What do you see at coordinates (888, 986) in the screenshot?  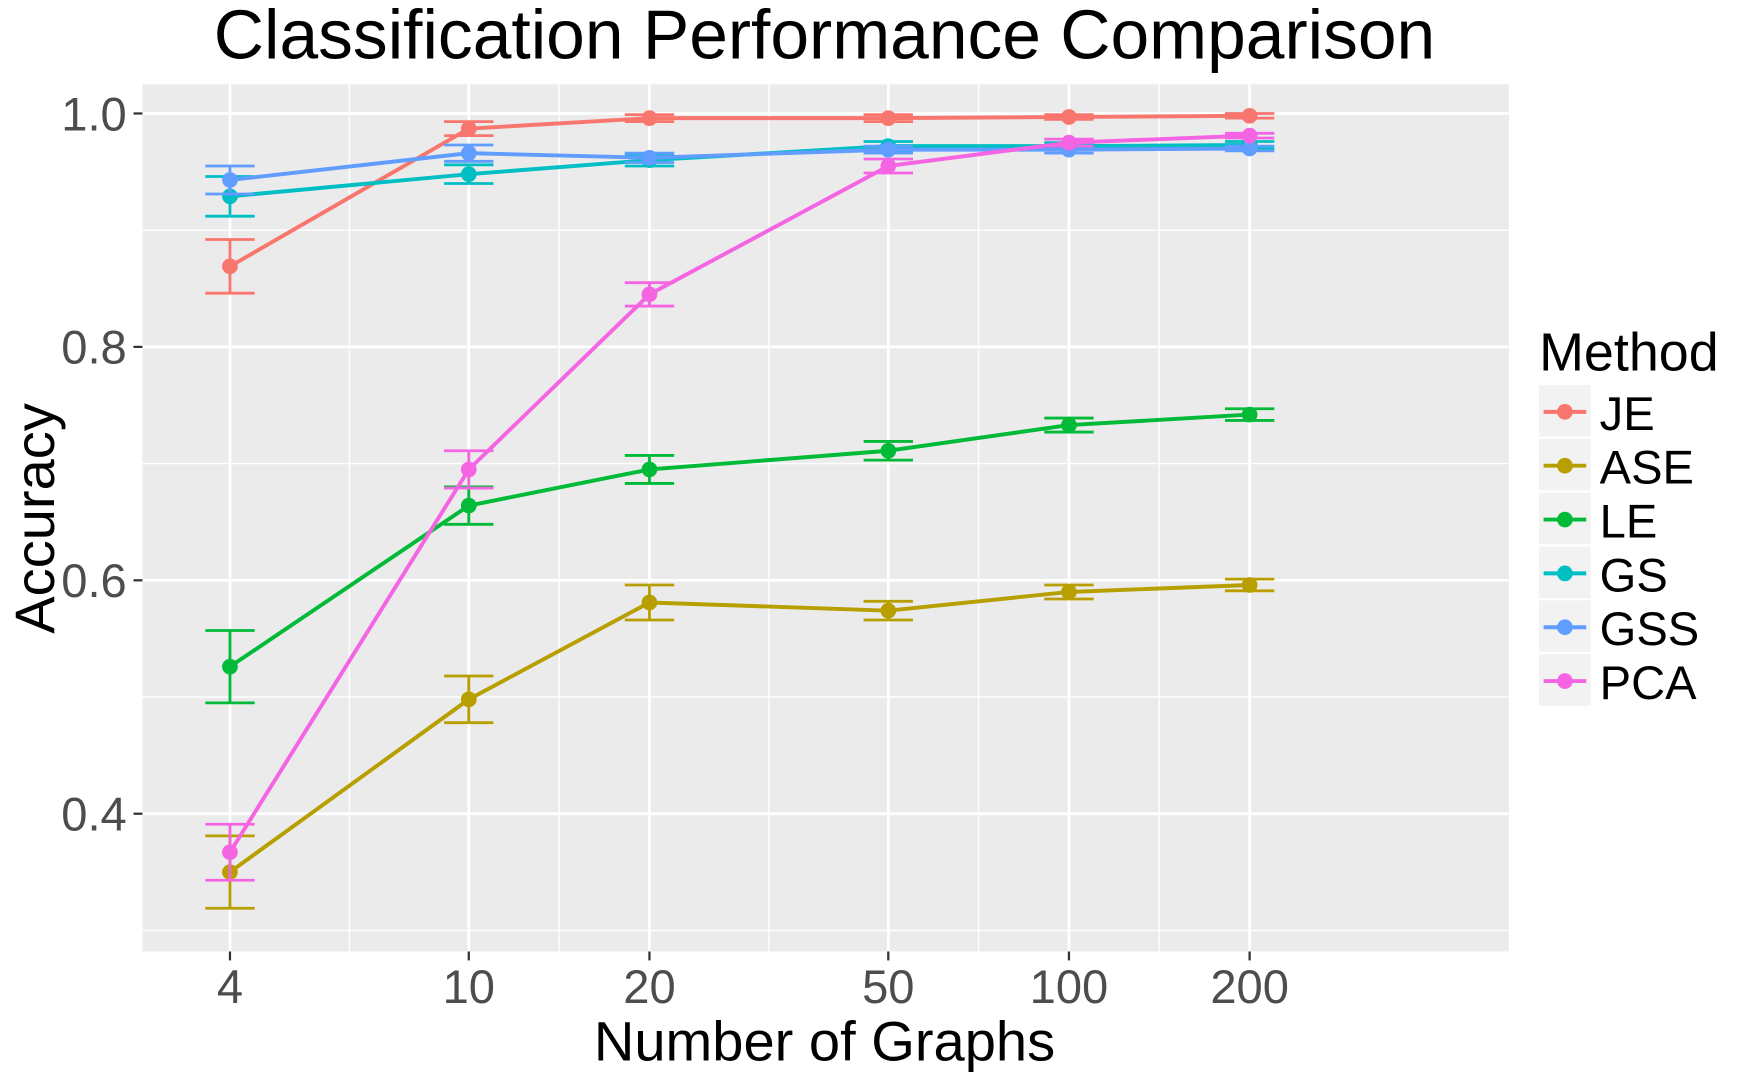 I see `x-tick-label: 50` at bounding box center [888, 986].